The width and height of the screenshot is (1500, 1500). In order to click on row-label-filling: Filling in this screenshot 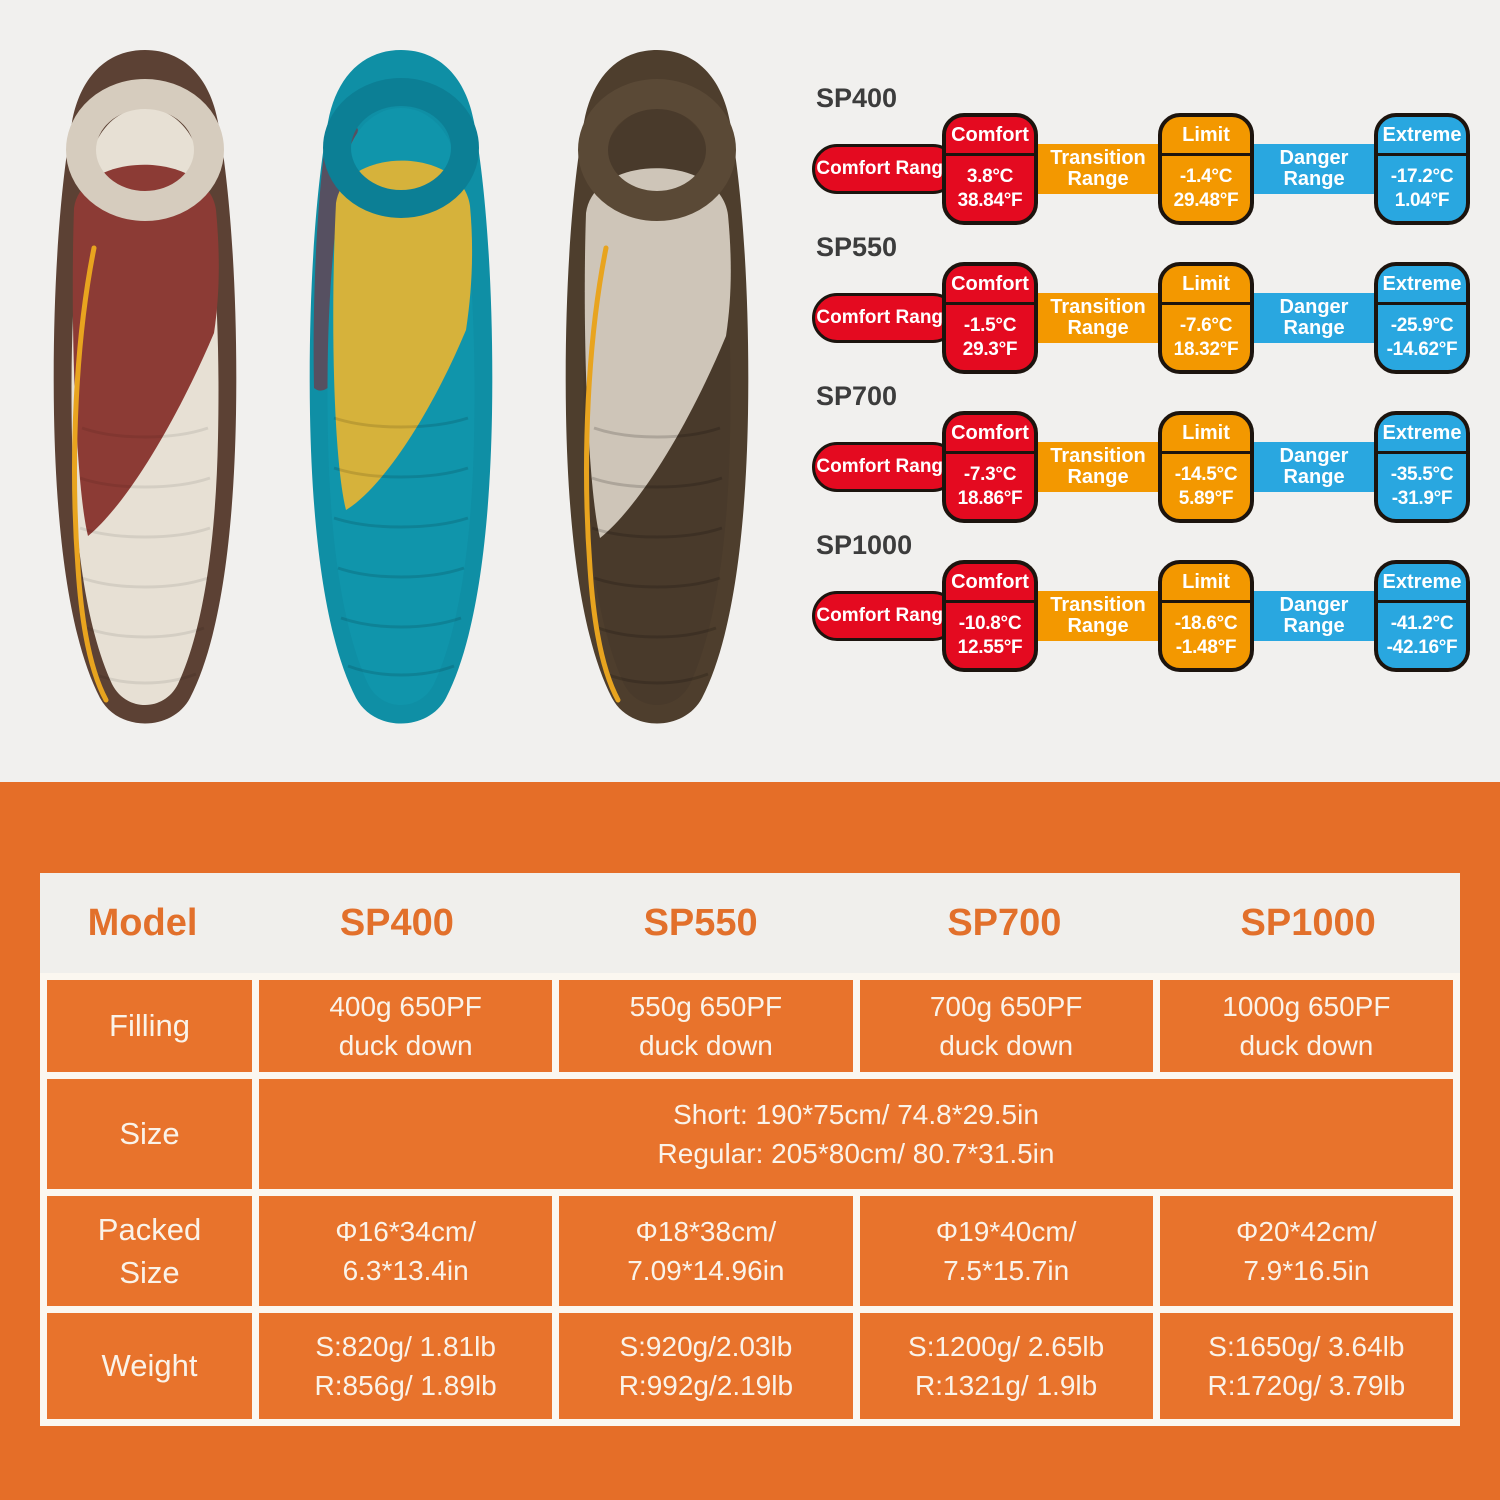, I will do `click(149, 1026)`.